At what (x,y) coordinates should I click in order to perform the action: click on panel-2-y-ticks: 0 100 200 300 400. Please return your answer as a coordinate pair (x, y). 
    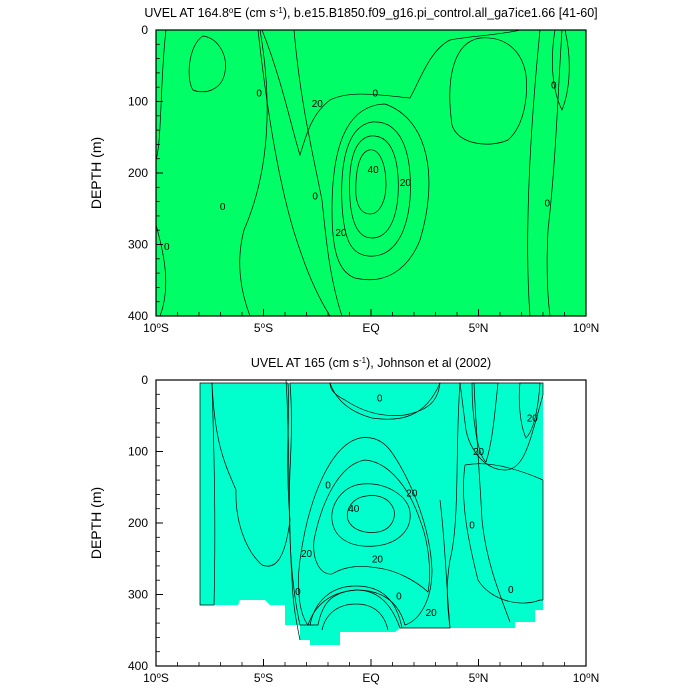
    Looking at the image, I should click on (145, 523).